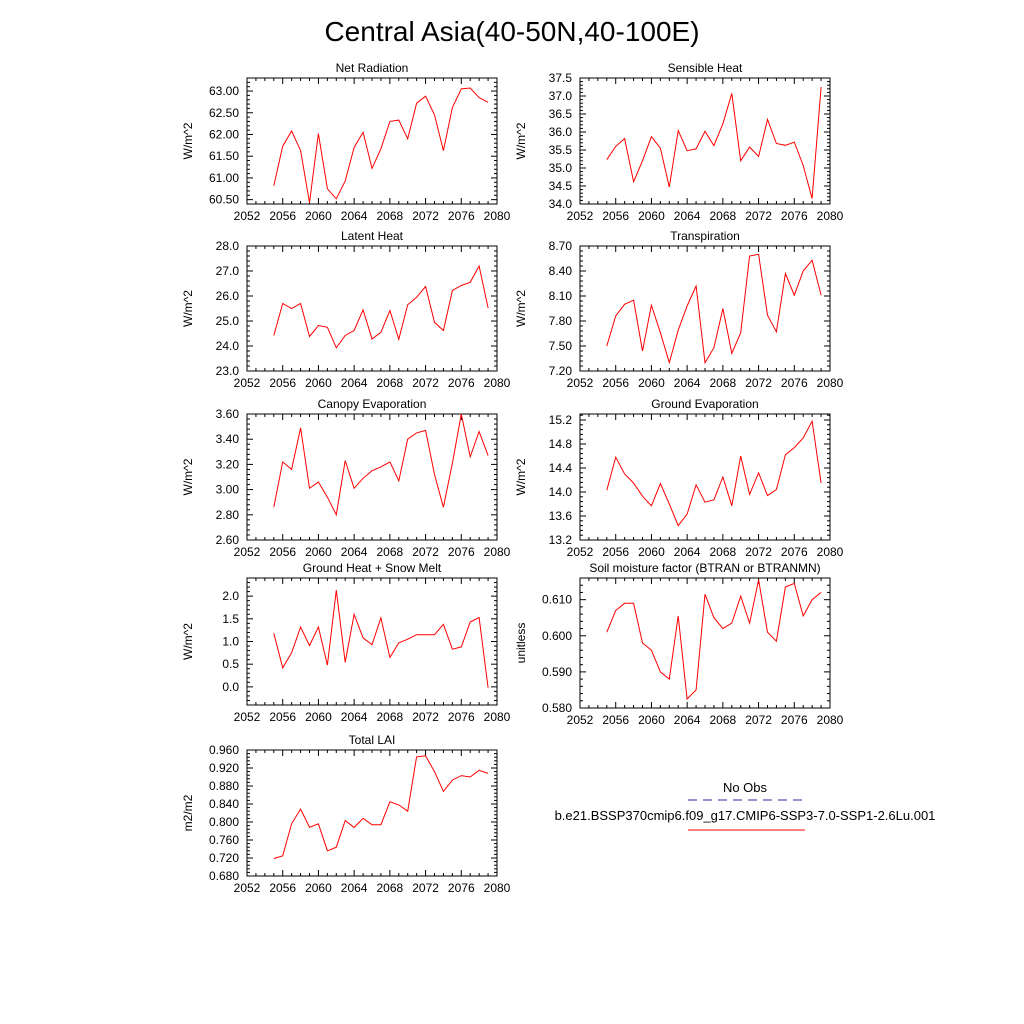 The image size is (1024, 1024). I want to click on y-tick-label: 34.5, so click(561, 186).